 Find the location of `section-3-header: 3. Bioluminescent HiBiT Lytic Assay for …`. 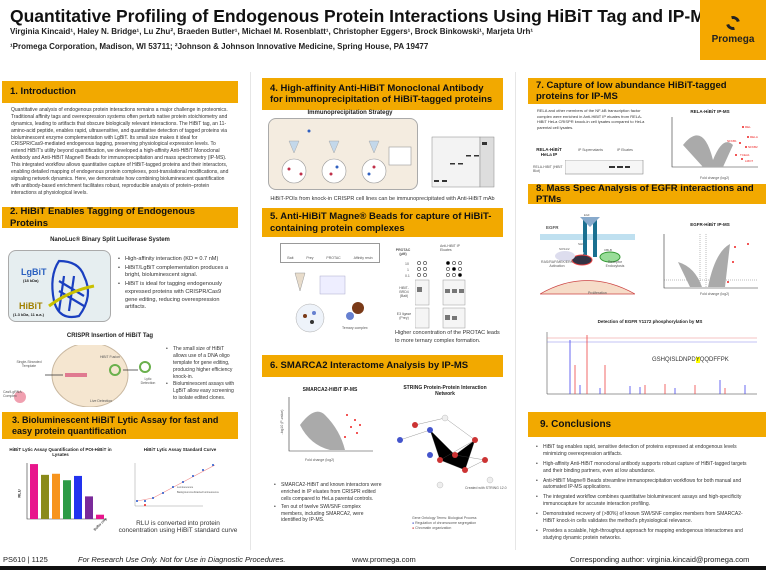

section-3-header: 3. Bioluminescent HiBiT Lytic Assay for … is located at coordinates (120, 425).